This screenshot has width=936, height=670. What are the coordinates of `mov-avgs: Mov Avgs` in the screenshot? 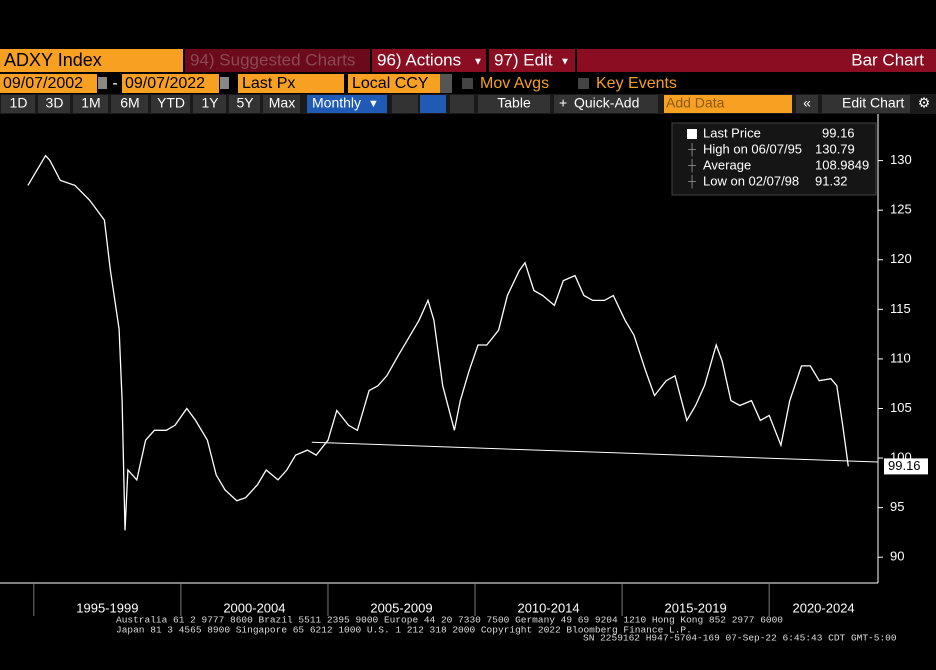 It's located at (514, 83).